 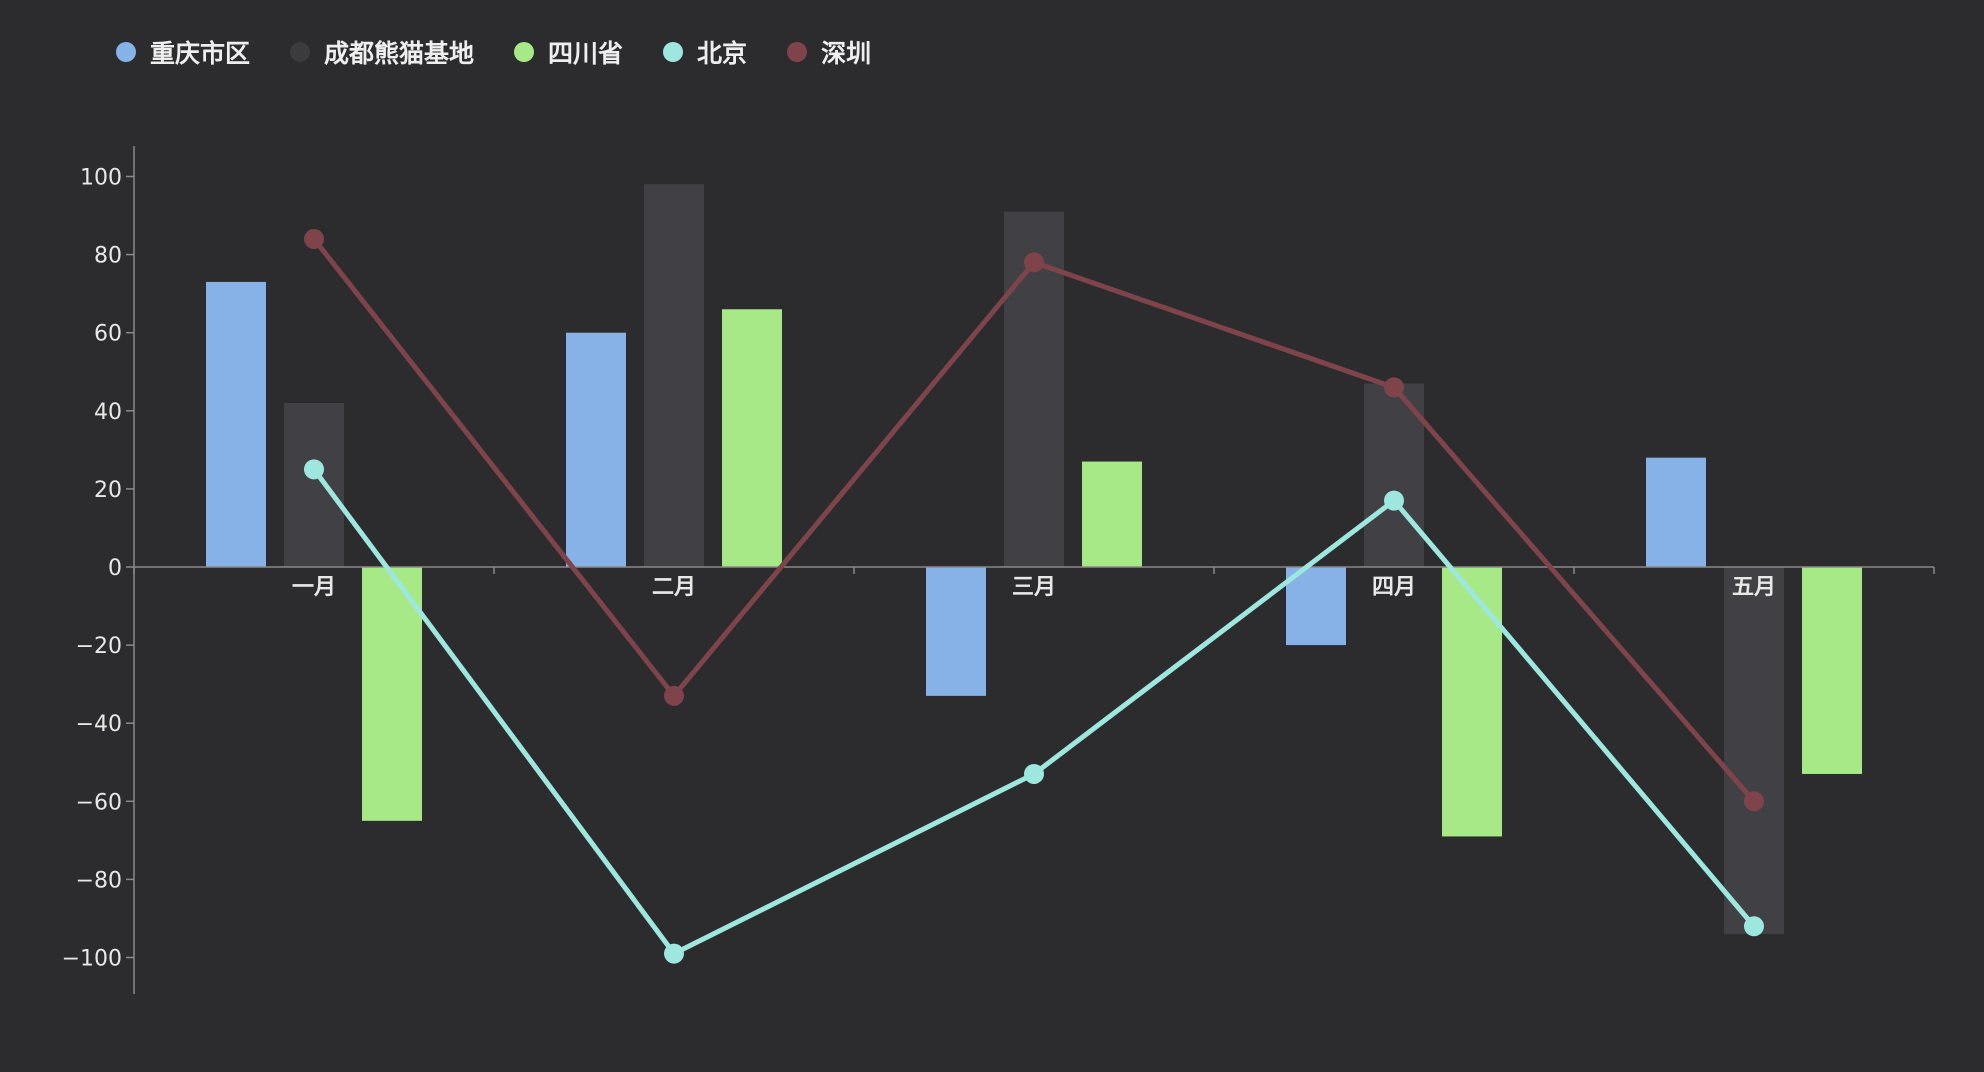 I want to click on y-tick-label: 80, so click(x=108, y=256).